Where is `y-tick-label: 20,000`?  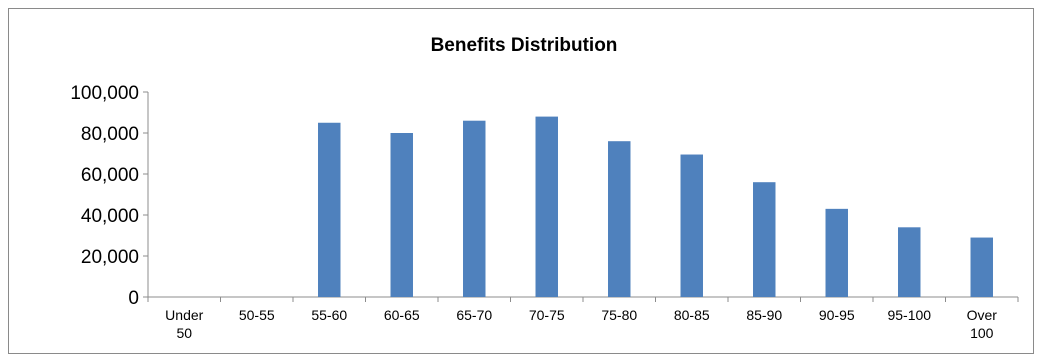
y-tick-label: 20,000 is located at coordinates (110, 257).